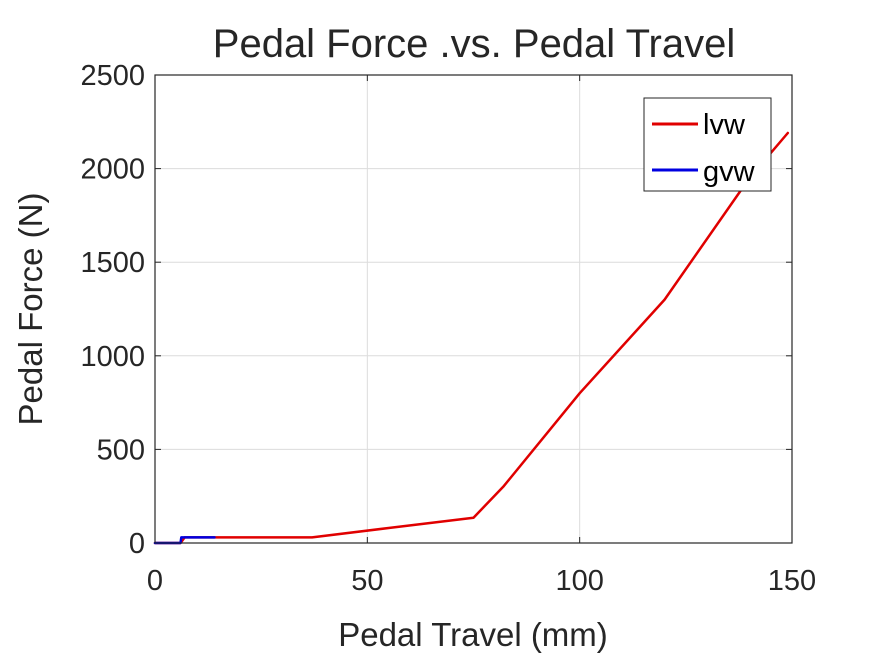  I want to click on y-tick-label: 1500, so click(112, 263).